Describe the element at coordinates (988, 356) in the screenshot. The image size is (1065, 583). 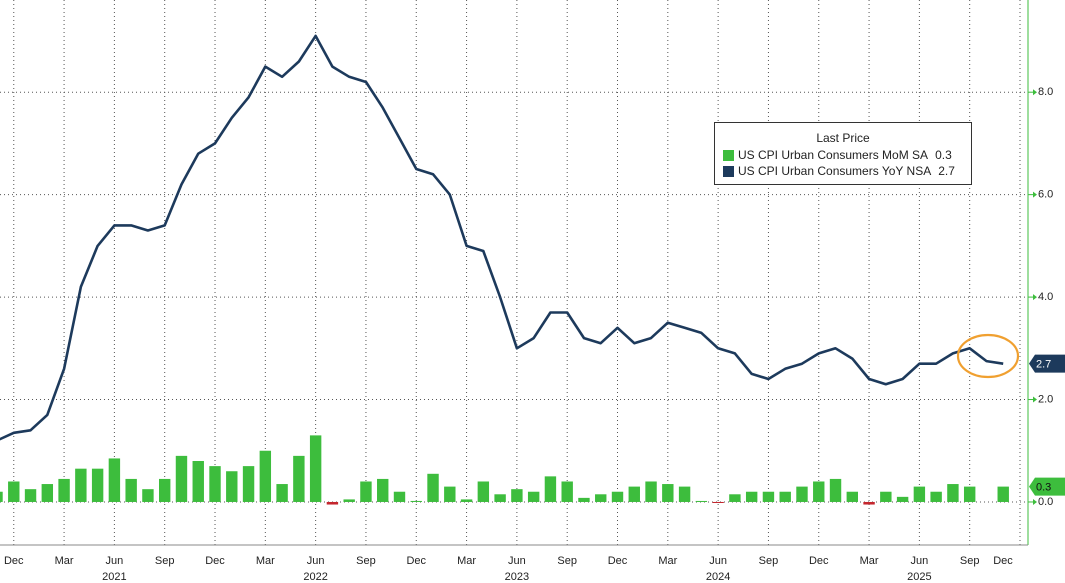
I see `highlight-circle` at that location.